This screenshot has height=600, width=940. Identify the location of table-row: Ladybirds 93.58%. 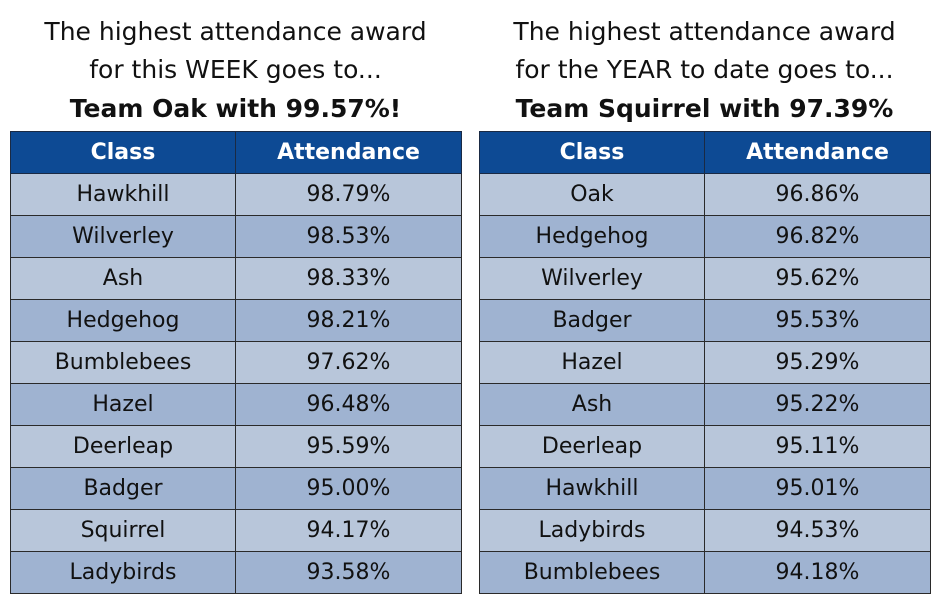
(236, 572).